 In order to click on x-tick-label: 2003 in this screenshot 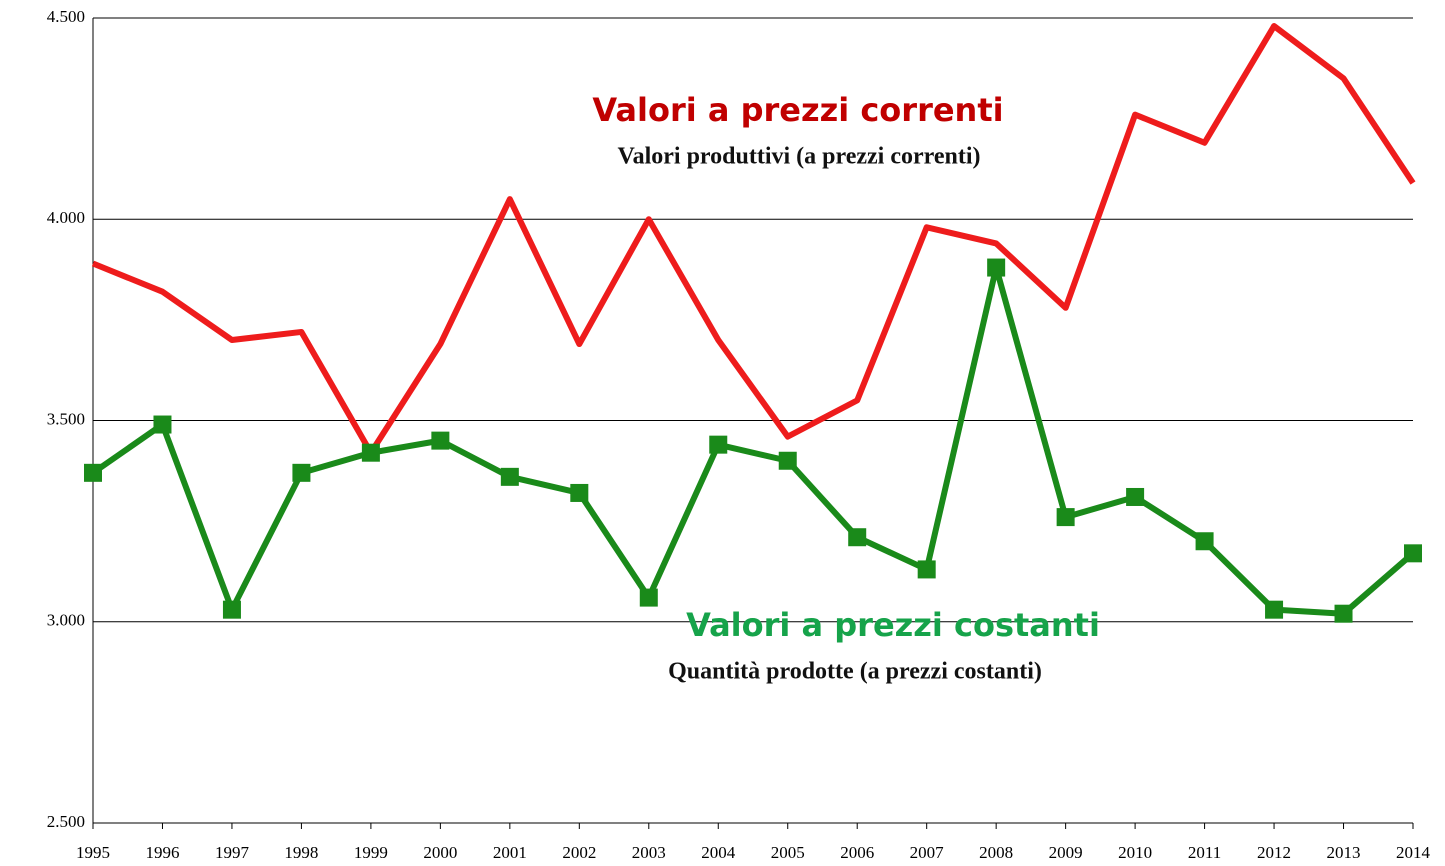, I will do `click(649, 852)`.